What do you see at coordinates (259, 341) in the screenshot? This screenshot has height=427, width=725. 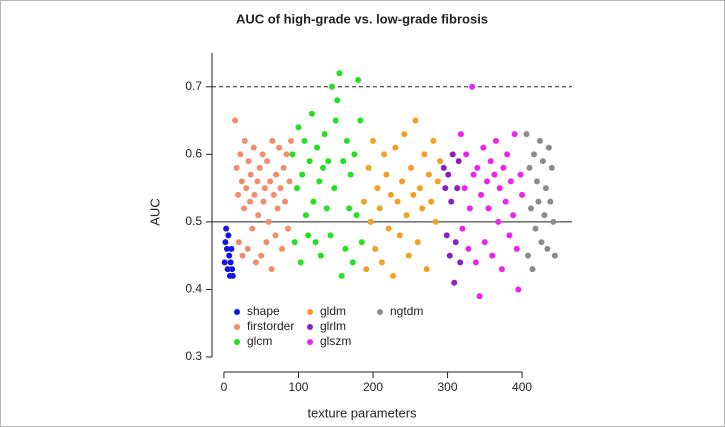 I see `legend-label: glcm` at bounding box center [259, 341].